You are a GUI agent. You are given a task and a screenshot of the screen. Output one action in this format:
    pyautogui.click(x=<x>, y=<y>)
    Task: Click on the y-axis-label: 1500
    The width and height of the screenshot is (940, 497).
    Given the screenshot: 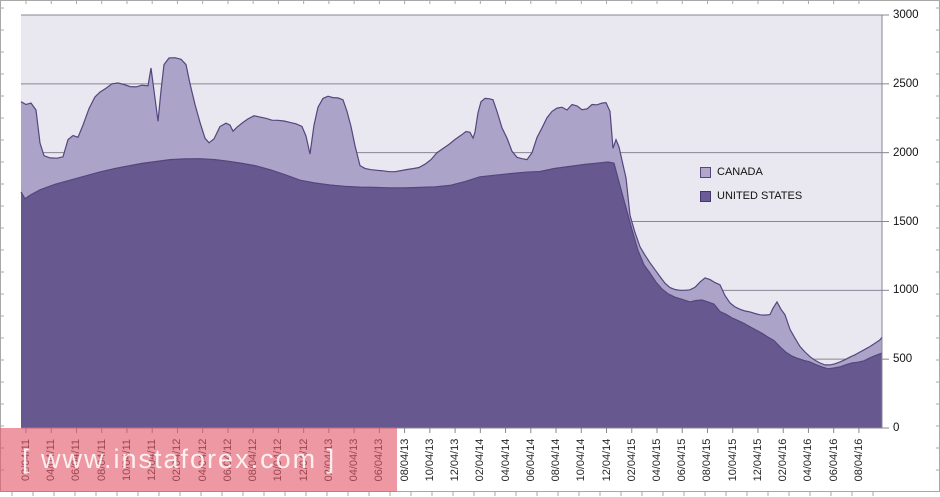 What is the action you would take?
    pyautogui.click(x=906, y=221)
    